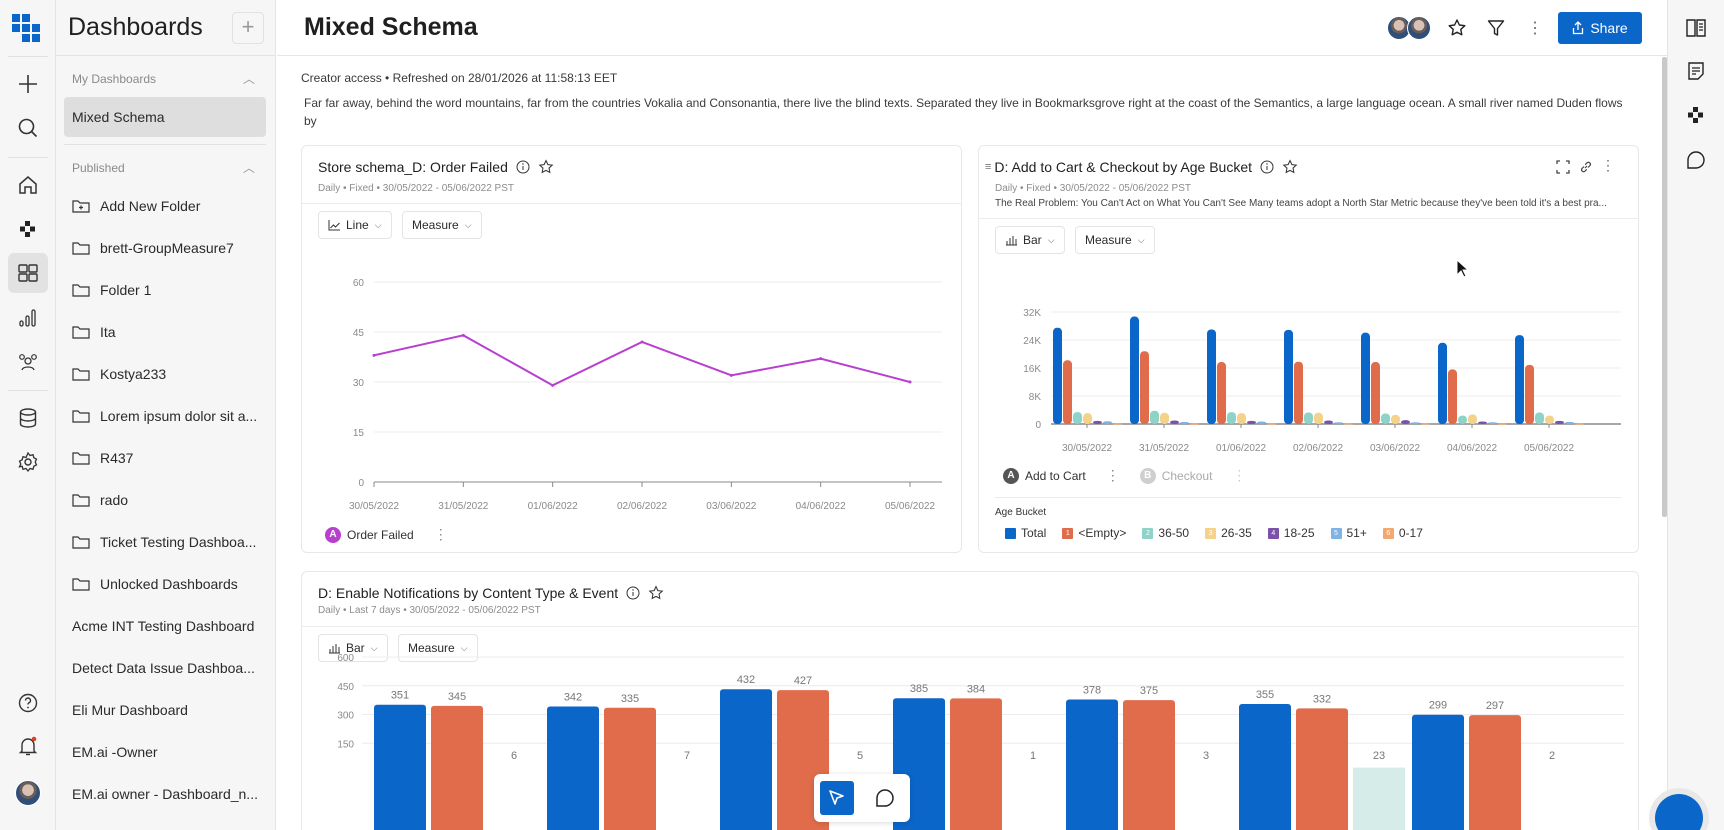  I want to click on legend-item: 1 <Empty>, so click(1094, 533).